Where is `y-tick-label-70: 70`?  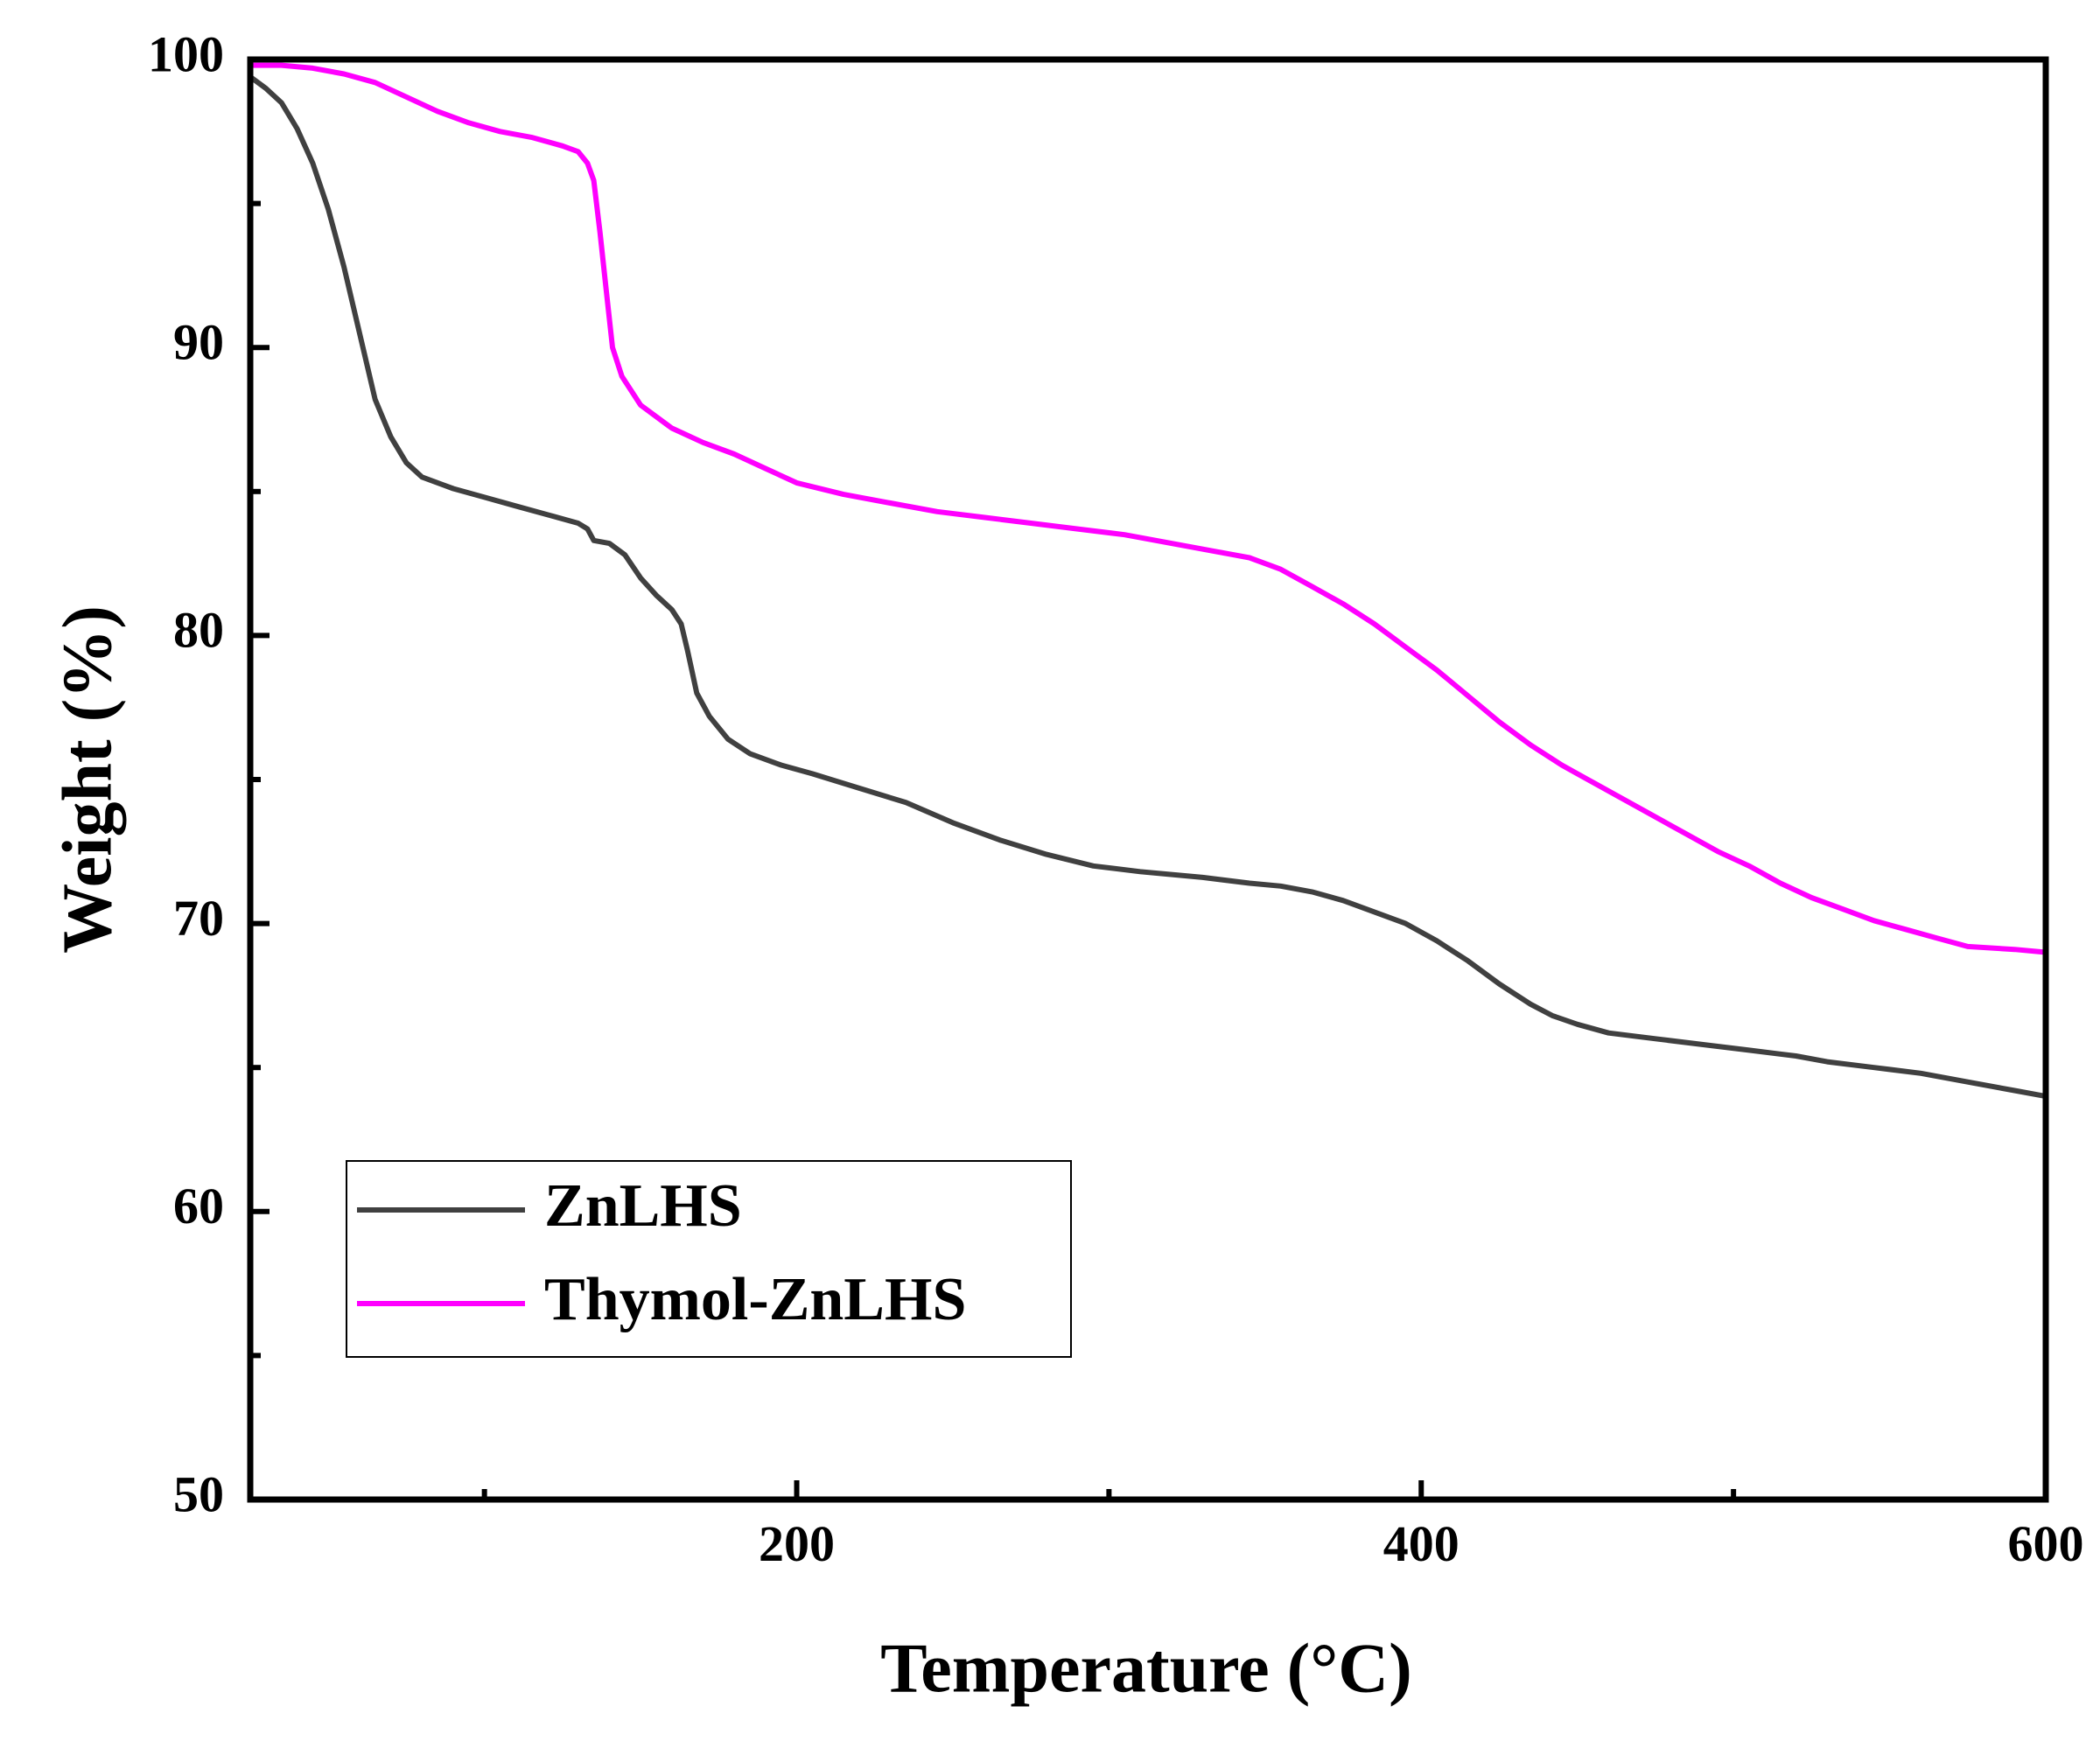 y-tick-label-70: 70 is located at coordinates (198, 919).